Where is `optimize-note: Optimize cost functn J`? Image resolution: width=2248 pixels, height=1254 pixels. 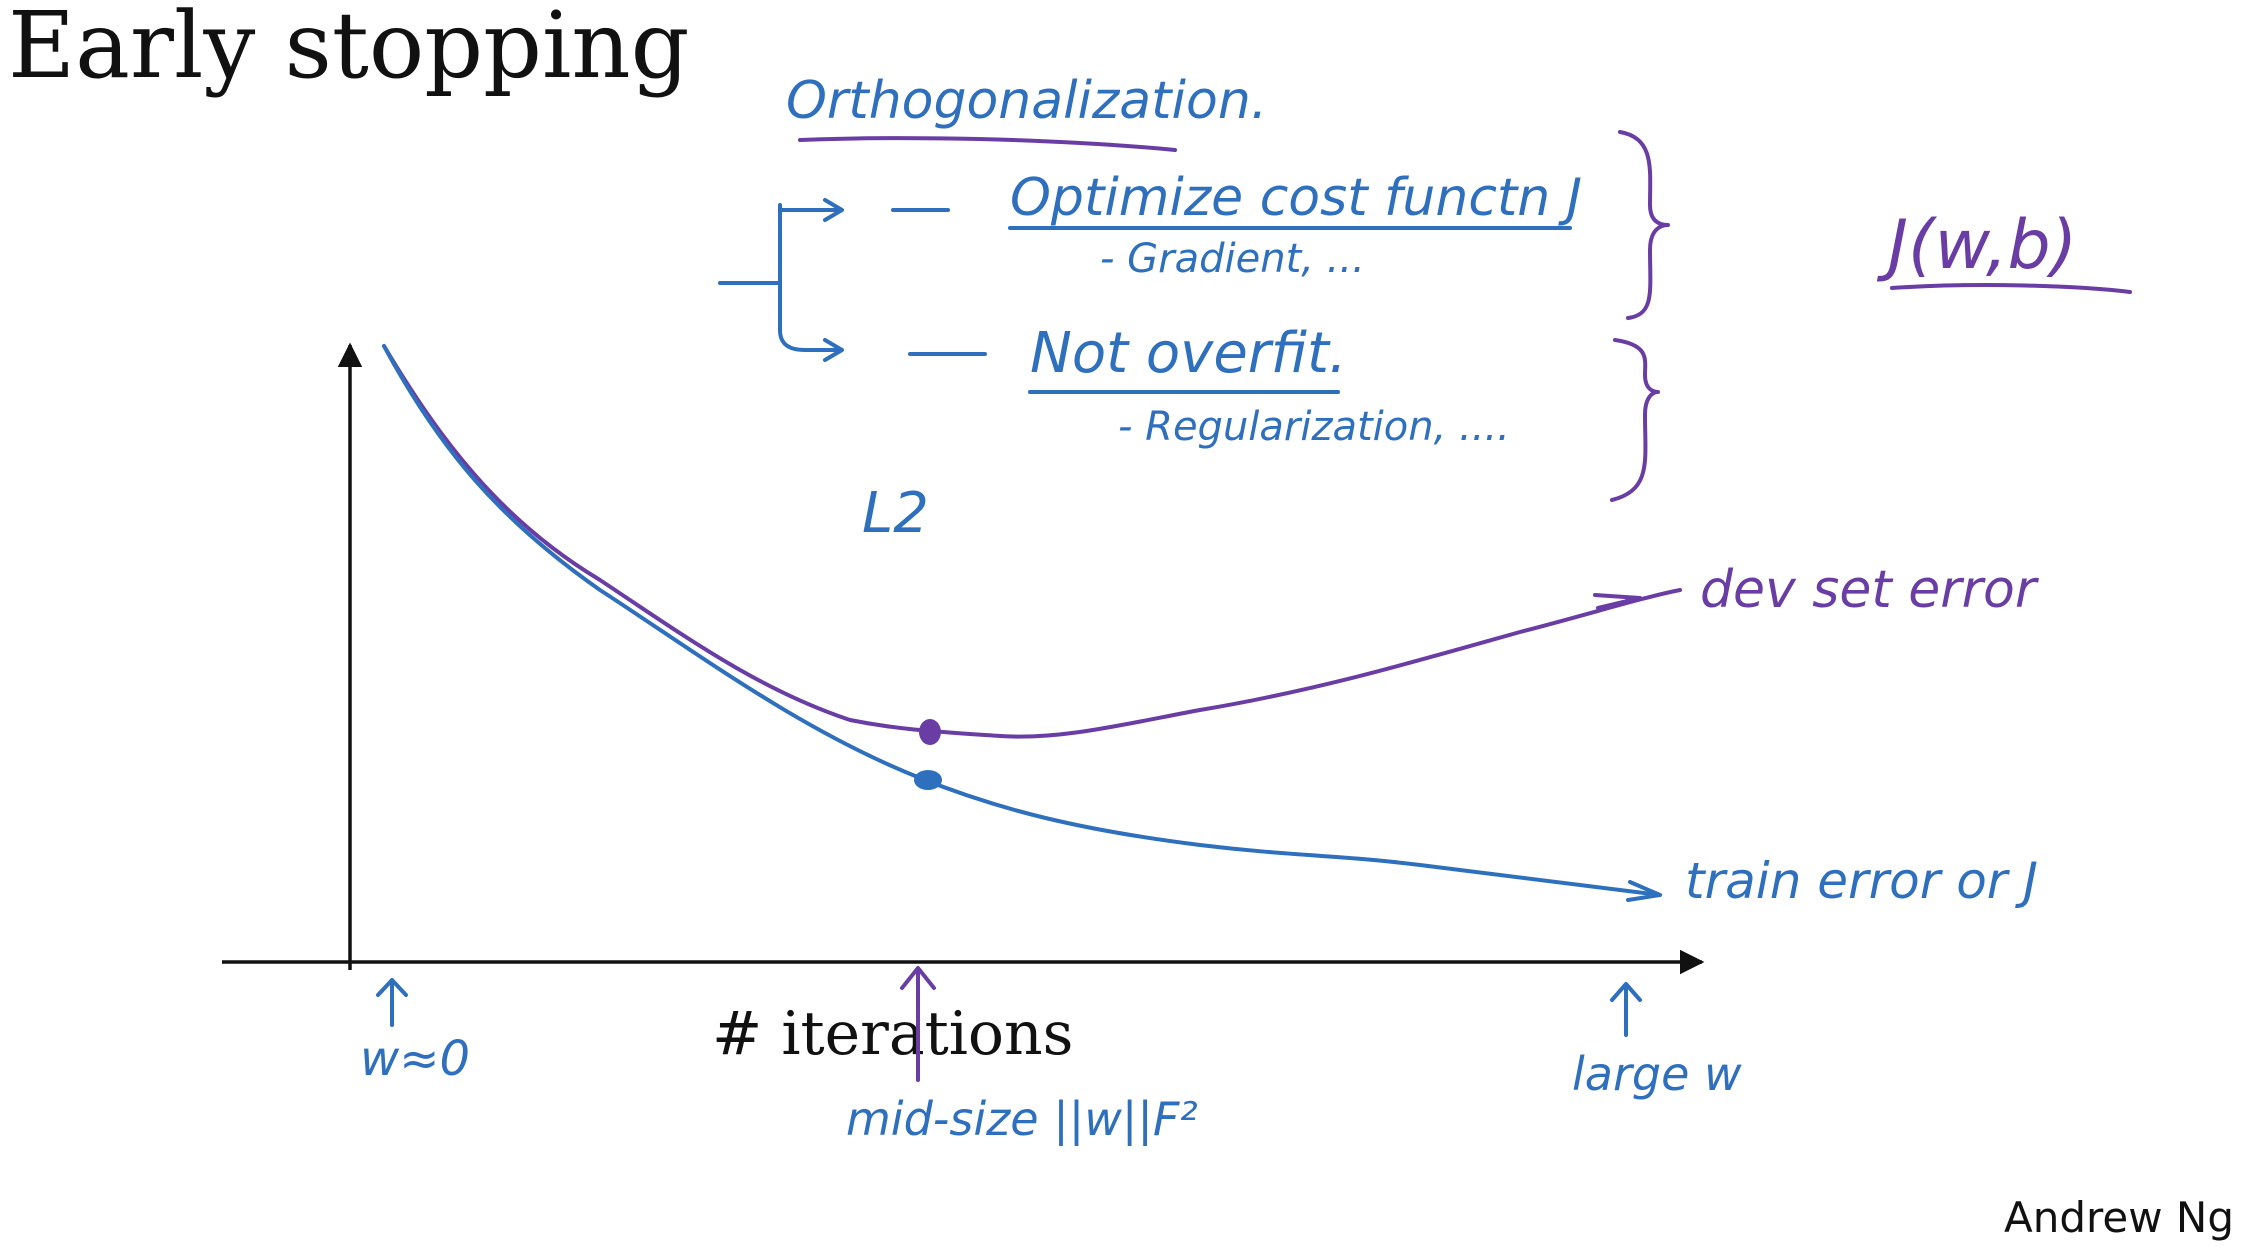
optimize-note: Optimize cost functn J is located at coordinates (1296, 198).